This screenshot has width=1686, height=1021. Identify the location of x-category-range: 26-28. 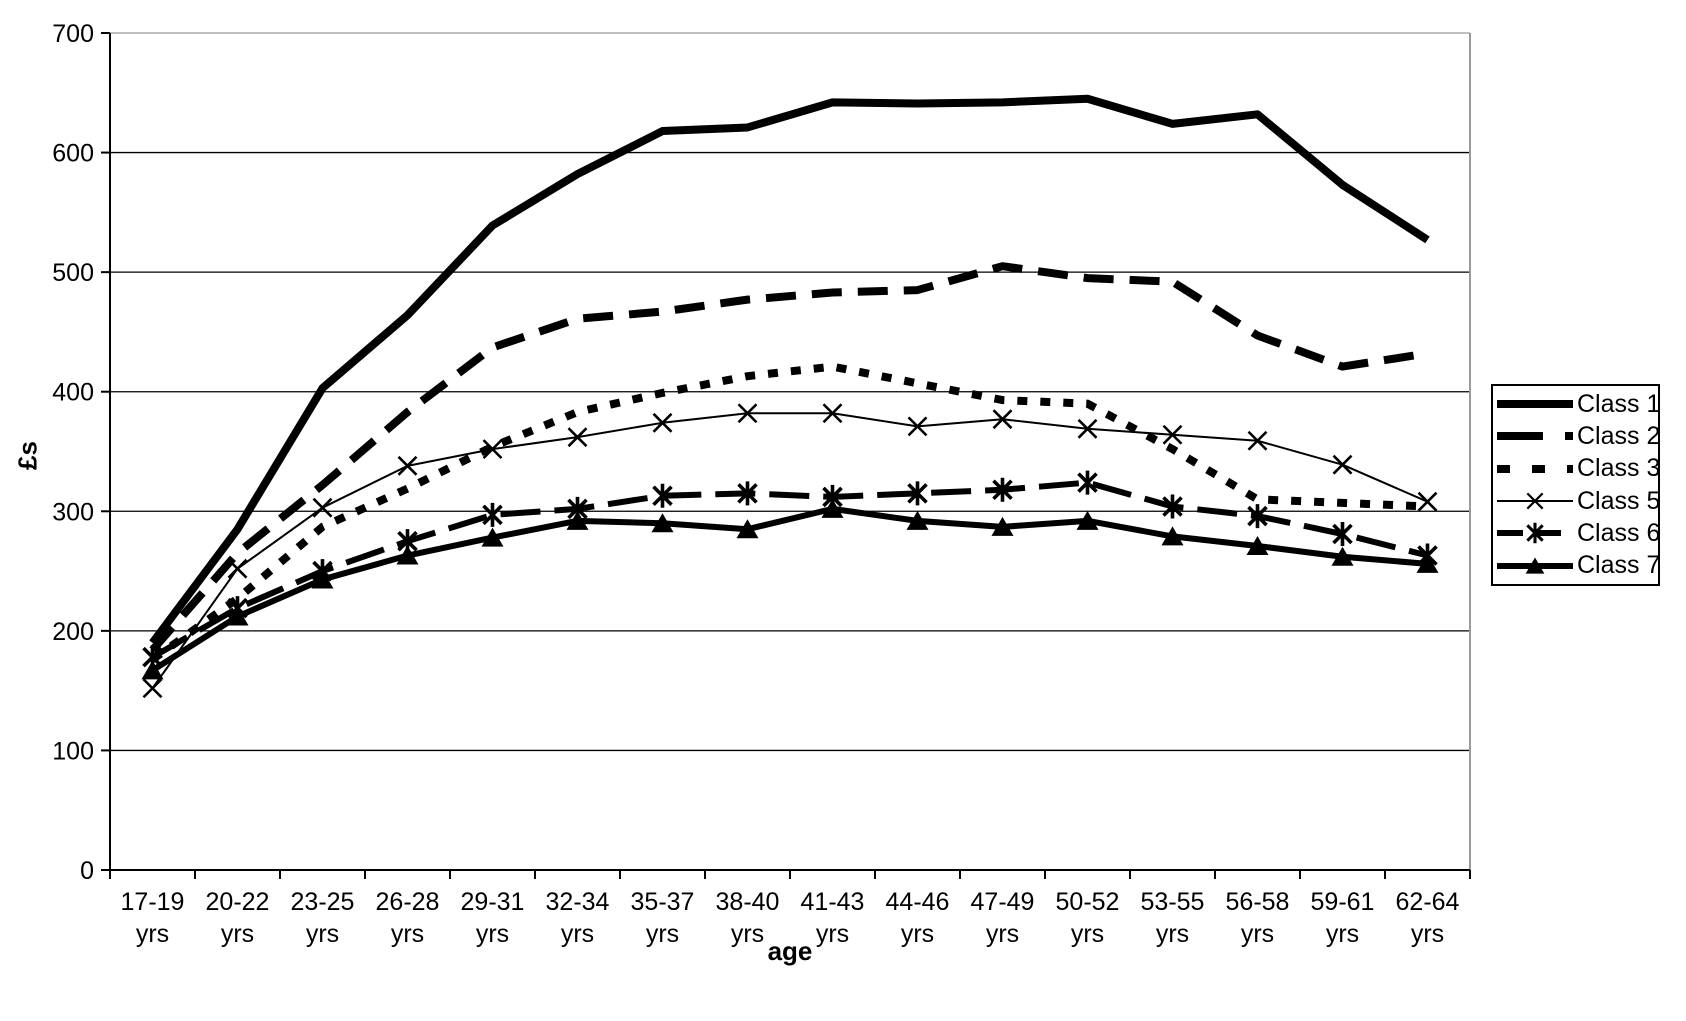
(408, 902).